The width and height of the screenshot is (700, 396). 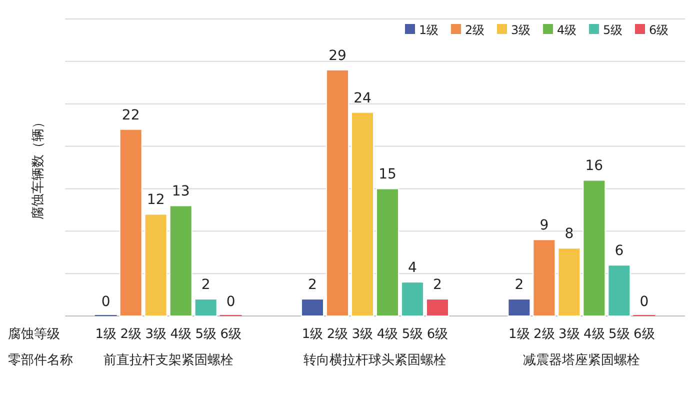 What do you see at coordinates (155, 200) in the screenshot?
I see `data-label: 12` at bounding box center [155, 200].